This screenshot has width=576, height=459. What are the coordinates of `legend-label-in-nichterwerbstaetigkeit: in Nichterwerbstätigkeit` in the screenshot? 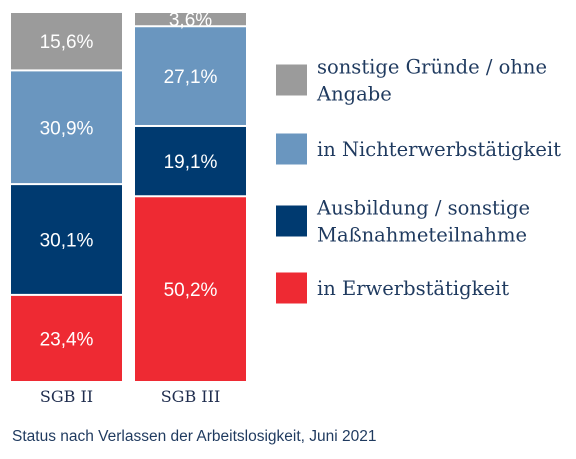 It's located at (439, 149).